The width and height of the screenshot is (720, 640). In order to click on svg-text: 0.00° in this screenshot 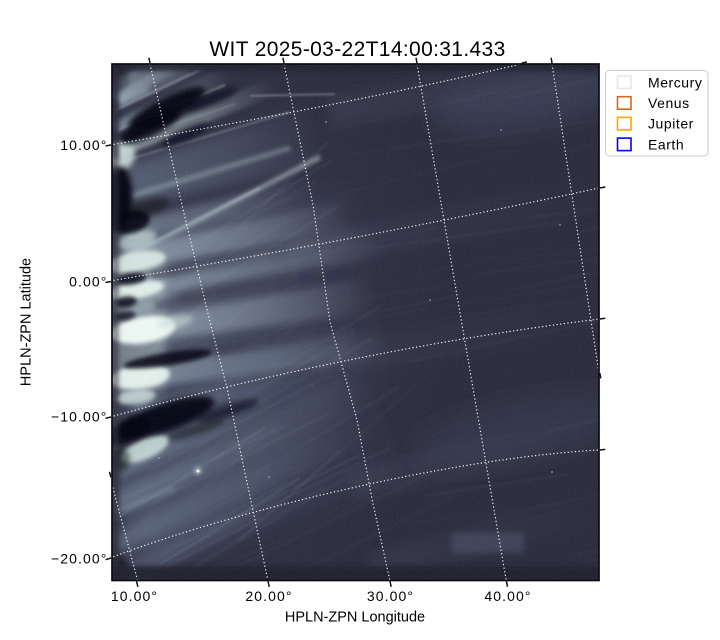, I will do `click(88, 282)`.